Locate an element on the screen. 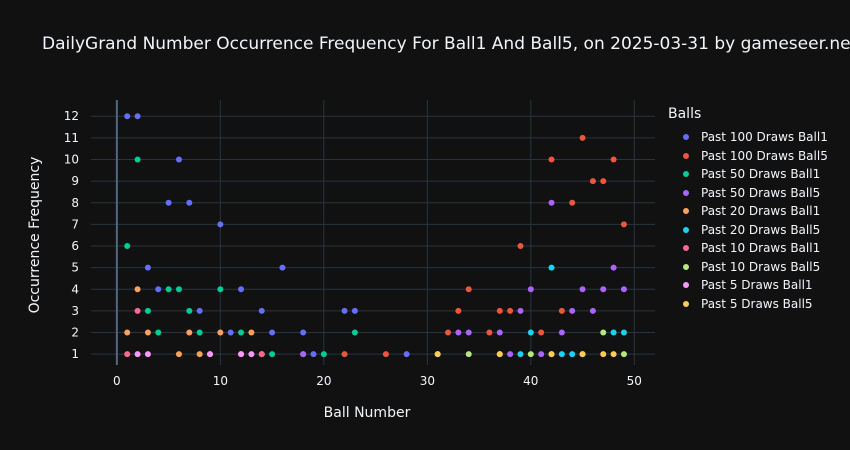 Image resolution: width=850 pixels, height=450 pixels. x-tick-label: 0 is located at coordinates (117, 381).